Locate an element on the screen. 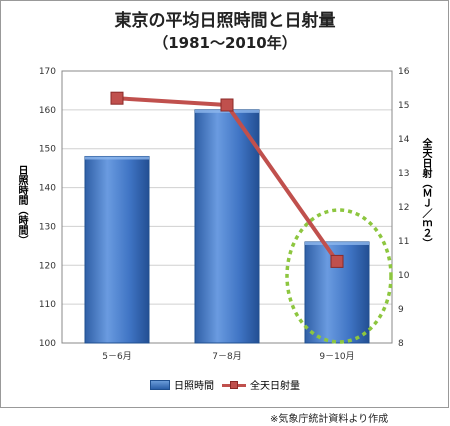 This screenshot has height=426, width=450. y-tick-label: 140 is located at coordinates (47, 189).